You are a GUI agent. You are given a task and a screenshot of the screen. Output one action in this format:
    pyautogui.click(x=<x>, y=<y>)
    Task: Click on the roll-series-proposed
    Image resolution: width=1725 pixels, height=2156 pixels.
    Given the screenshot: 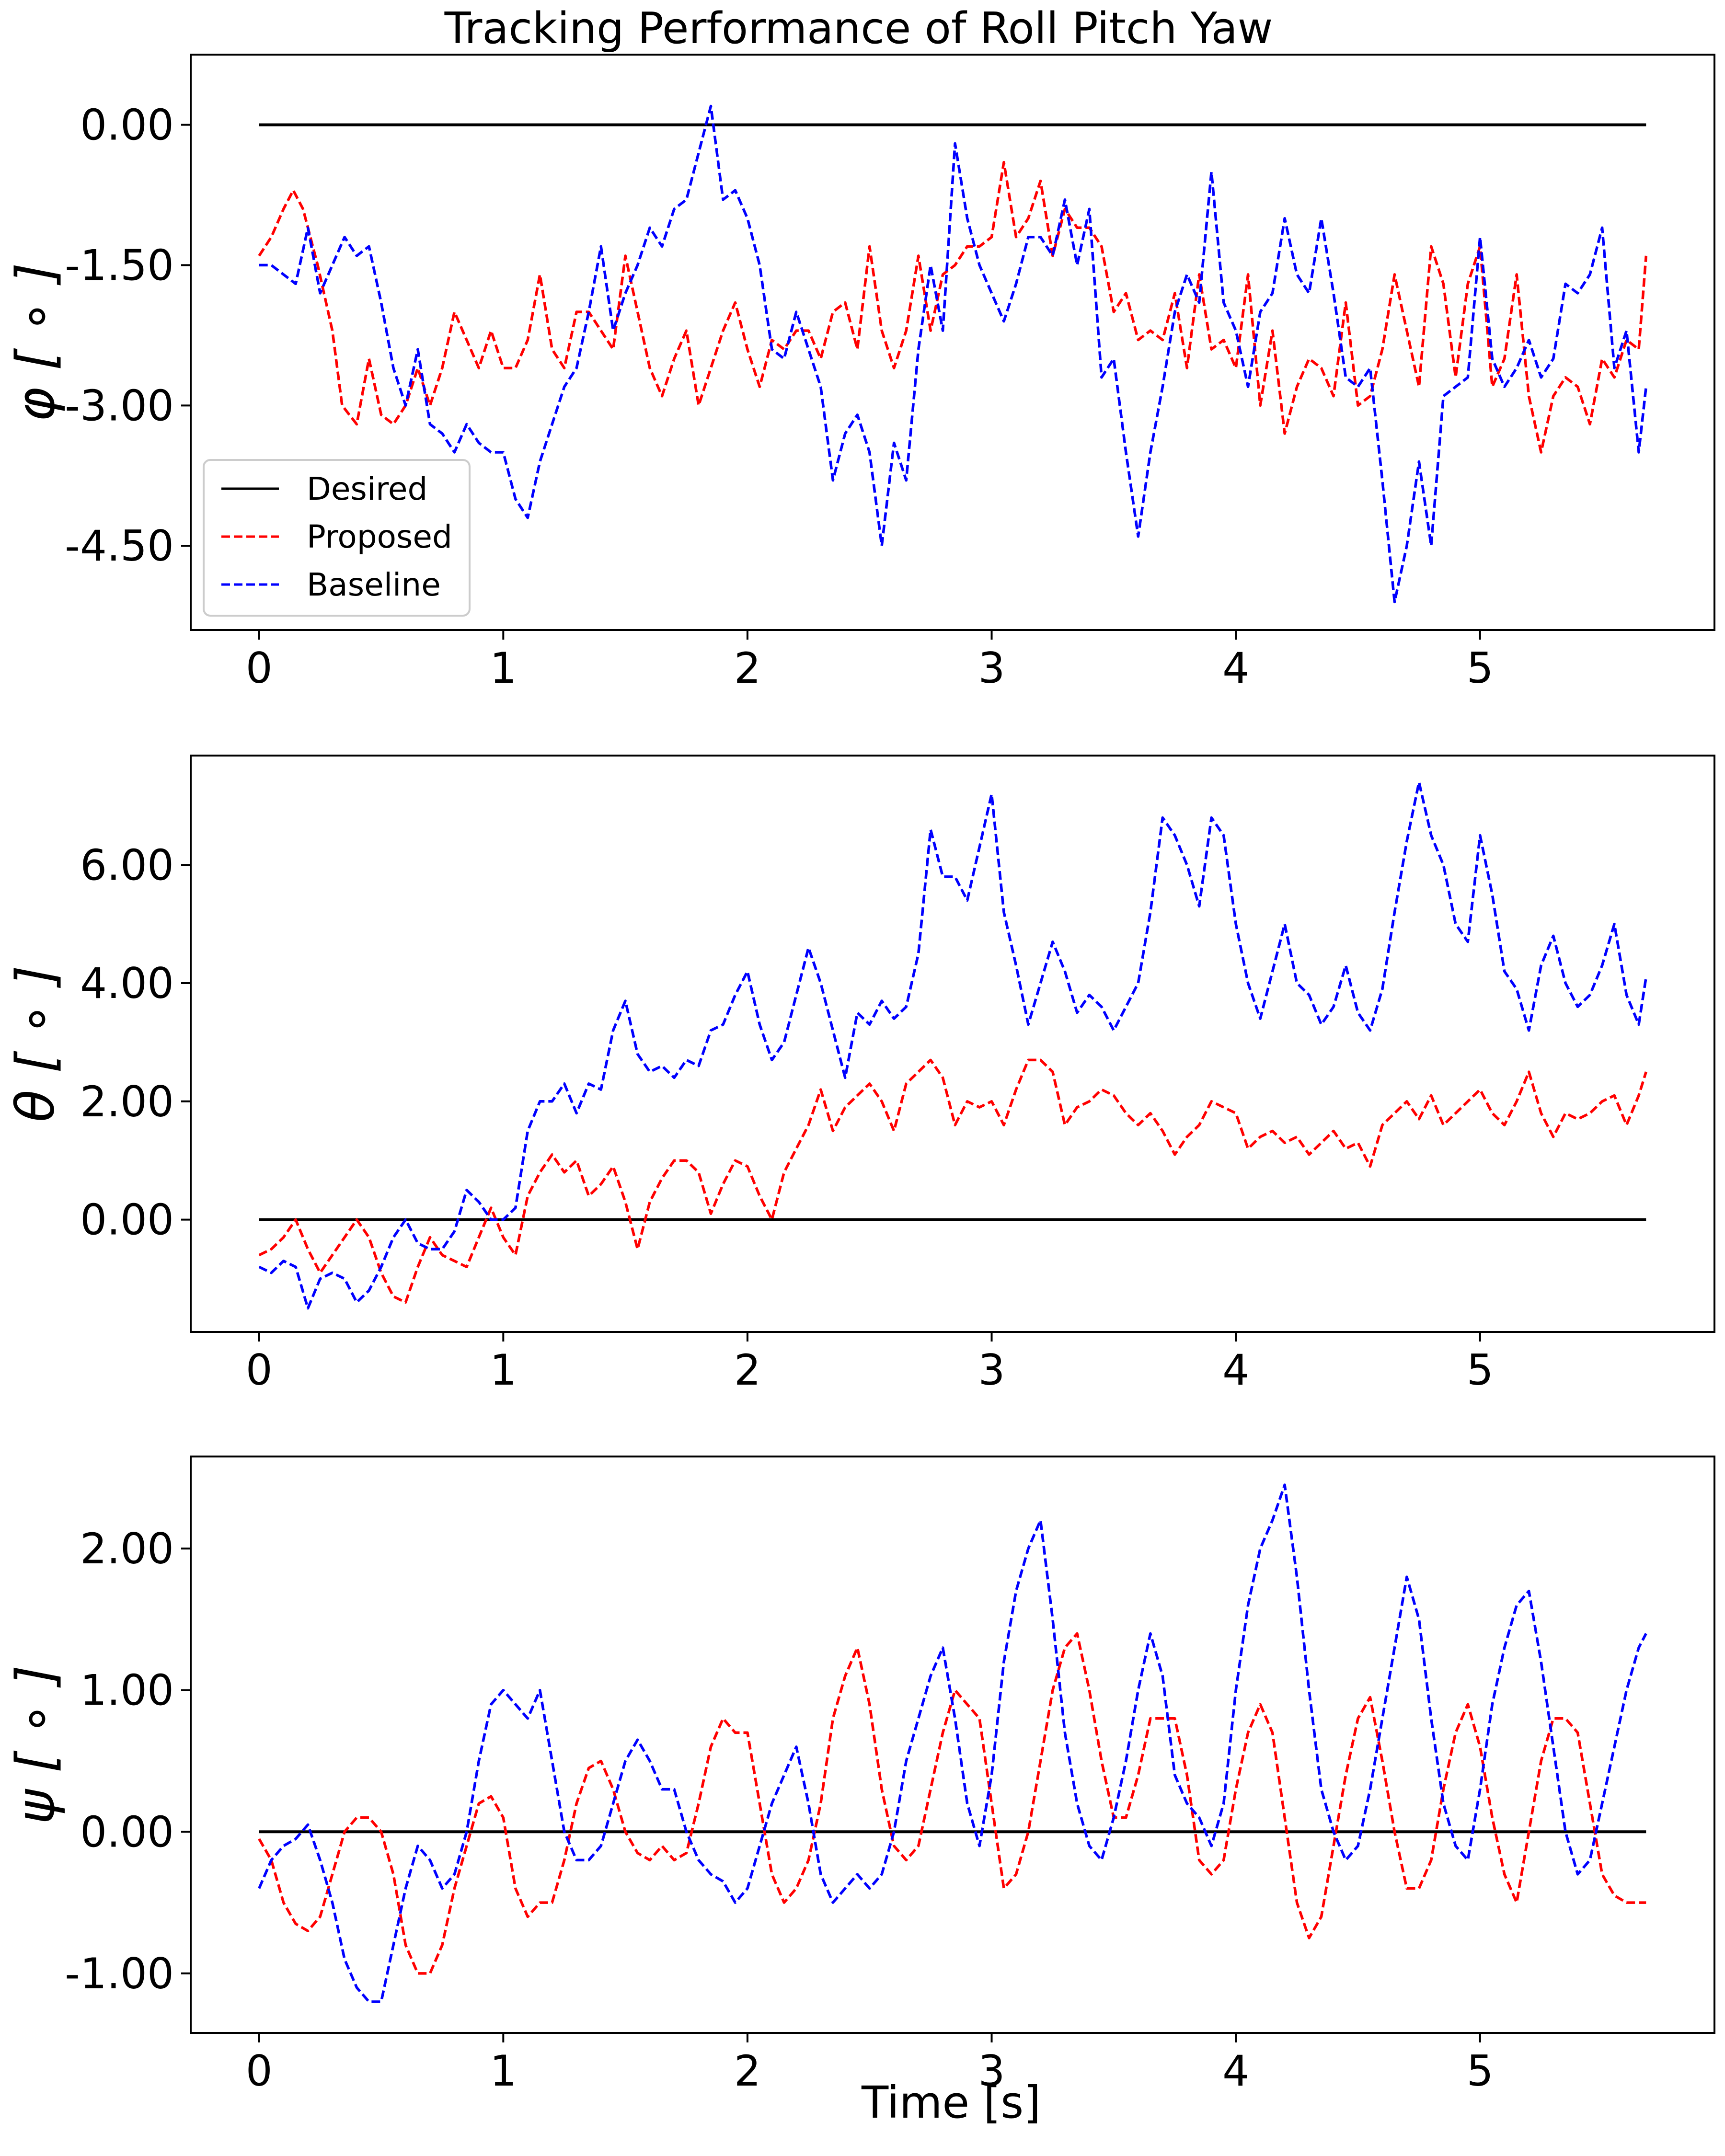 What is the action you would take?
    pyautogui.click(x=953, y=307)
    